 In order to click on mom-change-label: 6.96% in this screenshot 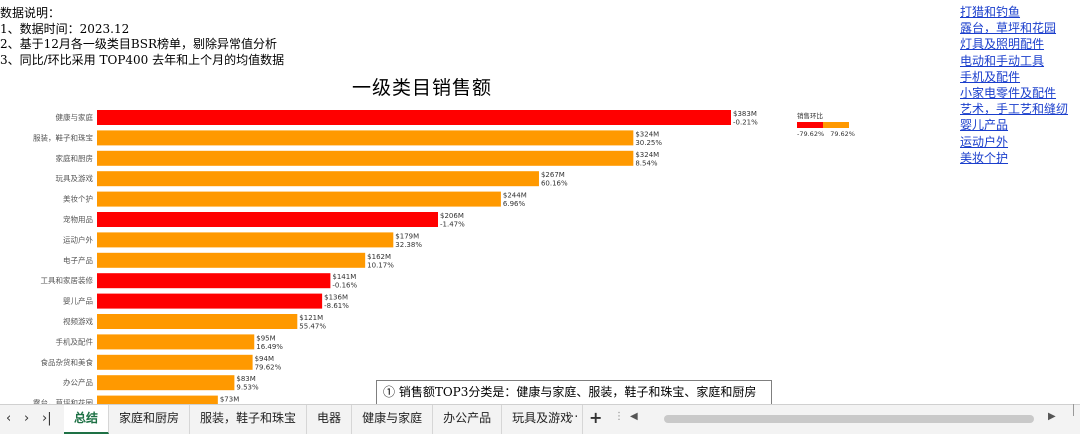, I will do `click(514, 204)`.